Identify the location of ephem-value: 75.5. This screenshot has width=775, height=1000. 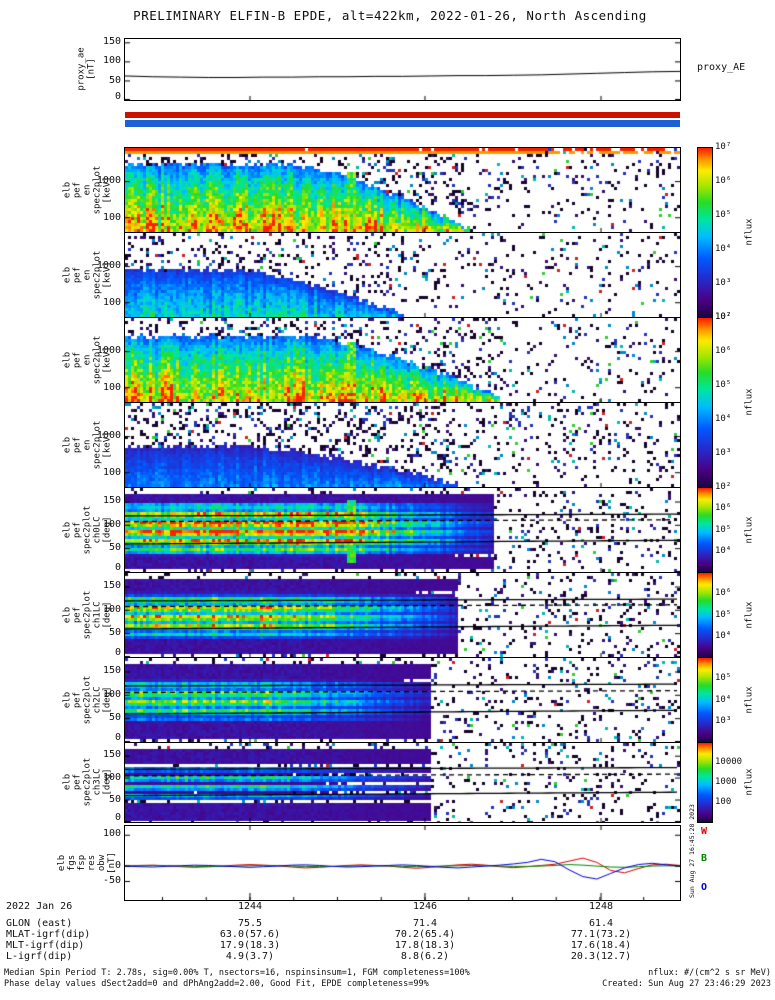
(250, 923).